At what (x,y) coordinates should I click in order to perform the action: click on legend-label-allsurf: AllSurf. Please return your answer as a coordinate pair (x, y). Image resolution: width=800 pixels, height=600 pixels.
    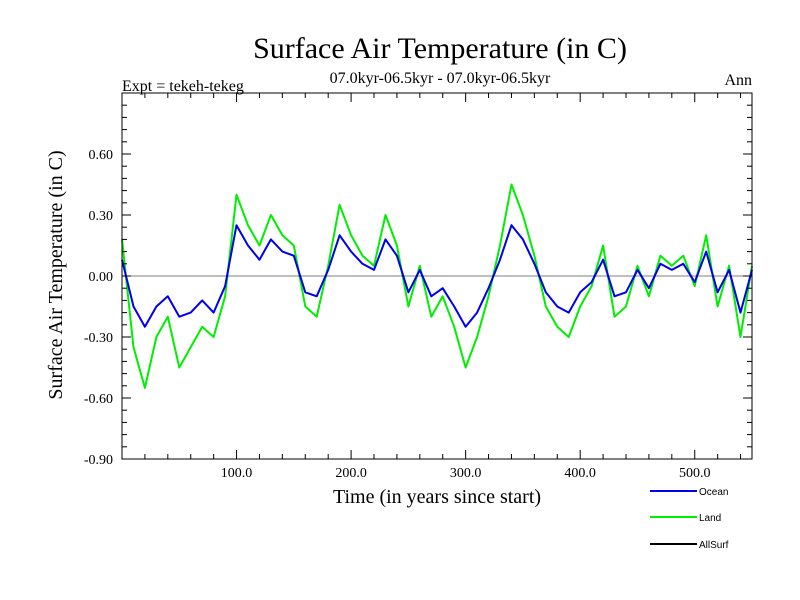
    Looking at the image, I should click on (714, 545).